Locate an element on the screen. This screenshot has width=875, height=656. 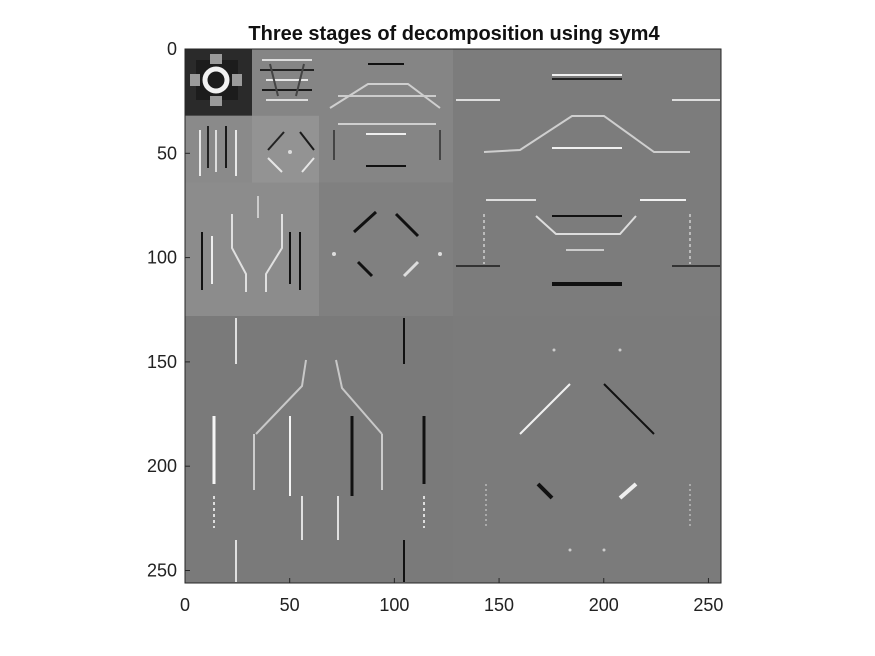
x-tick-label: 250 is located at coordinates (708, 605).